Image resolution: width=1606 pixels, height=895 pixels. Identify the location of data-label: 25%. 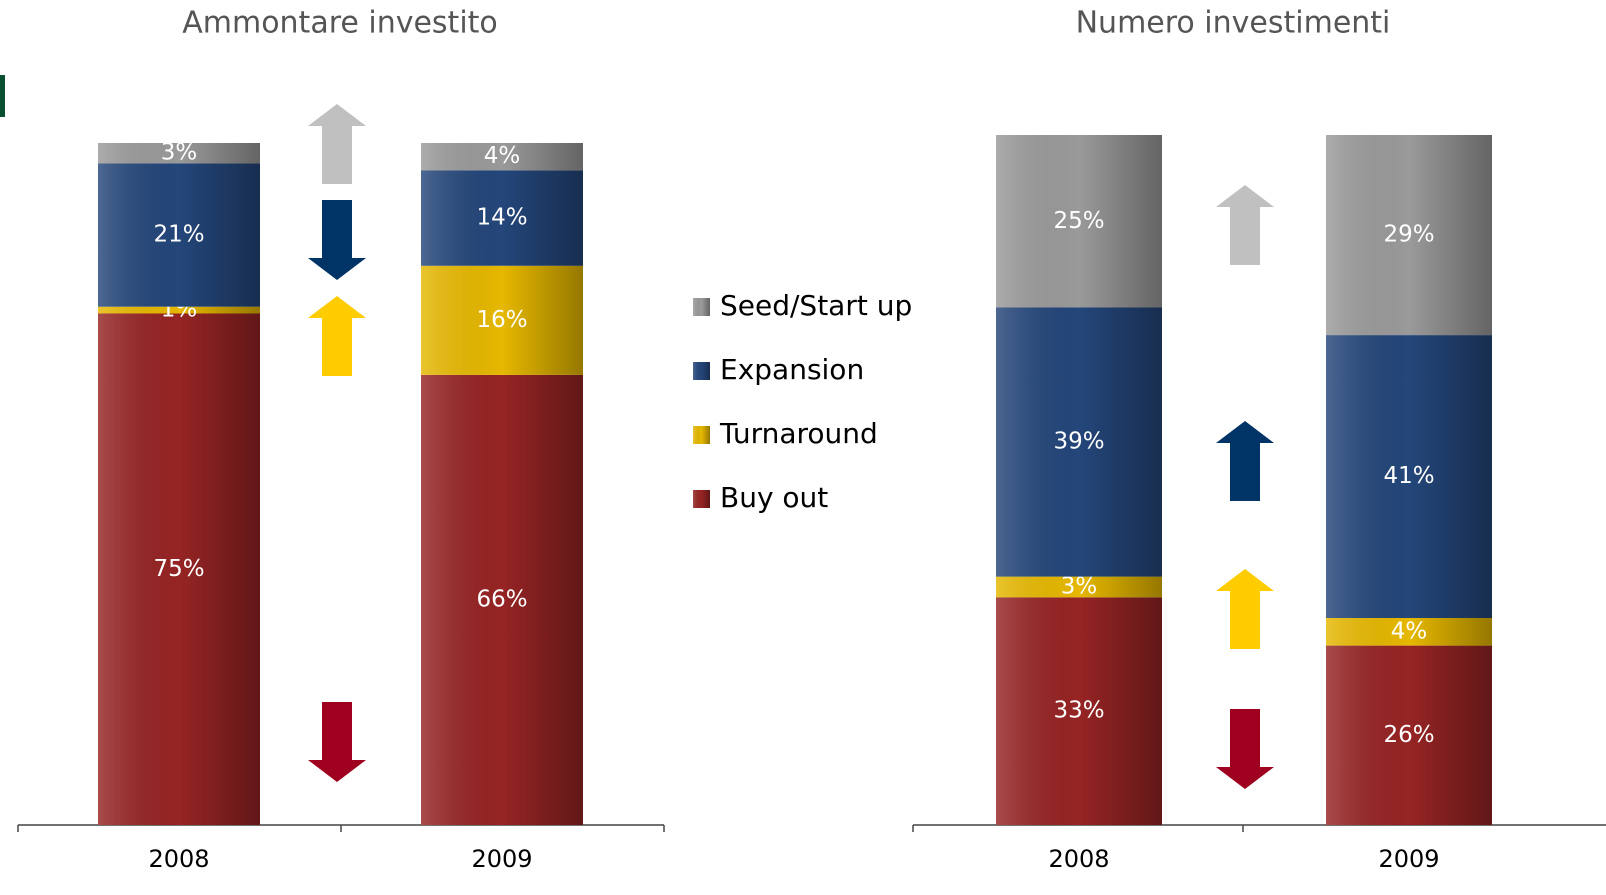
(1078, 221).